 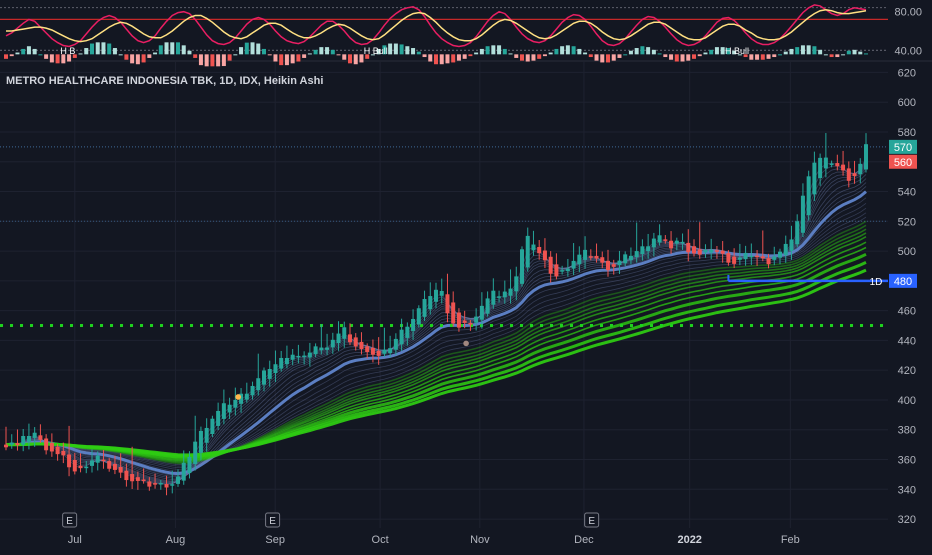 What do you see at coordinates (75, 540) in the screenshot?
I see `x-tick-label: Jul` at bounding box center [75, 540].